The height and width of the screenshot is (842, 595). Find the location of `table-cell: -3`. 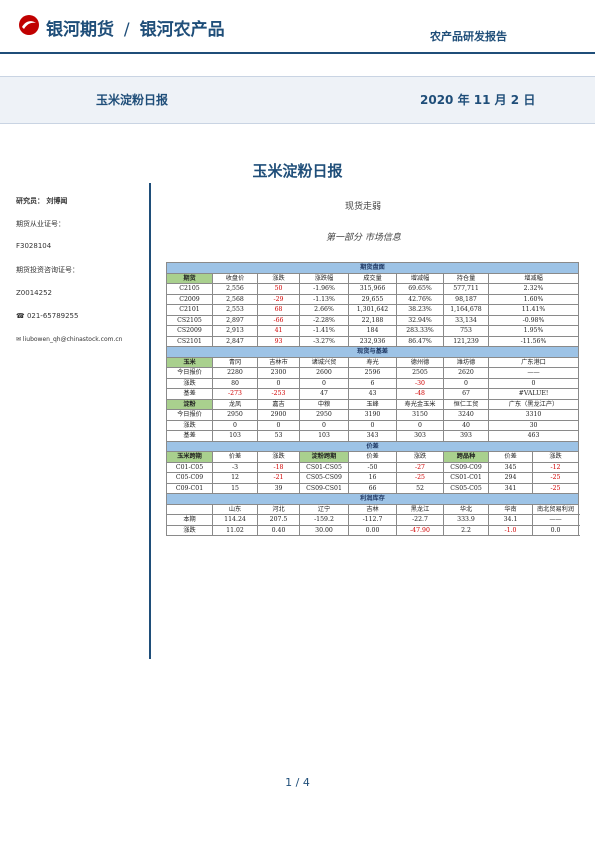

table-cell: -3 is located at coordinates (235, 467).